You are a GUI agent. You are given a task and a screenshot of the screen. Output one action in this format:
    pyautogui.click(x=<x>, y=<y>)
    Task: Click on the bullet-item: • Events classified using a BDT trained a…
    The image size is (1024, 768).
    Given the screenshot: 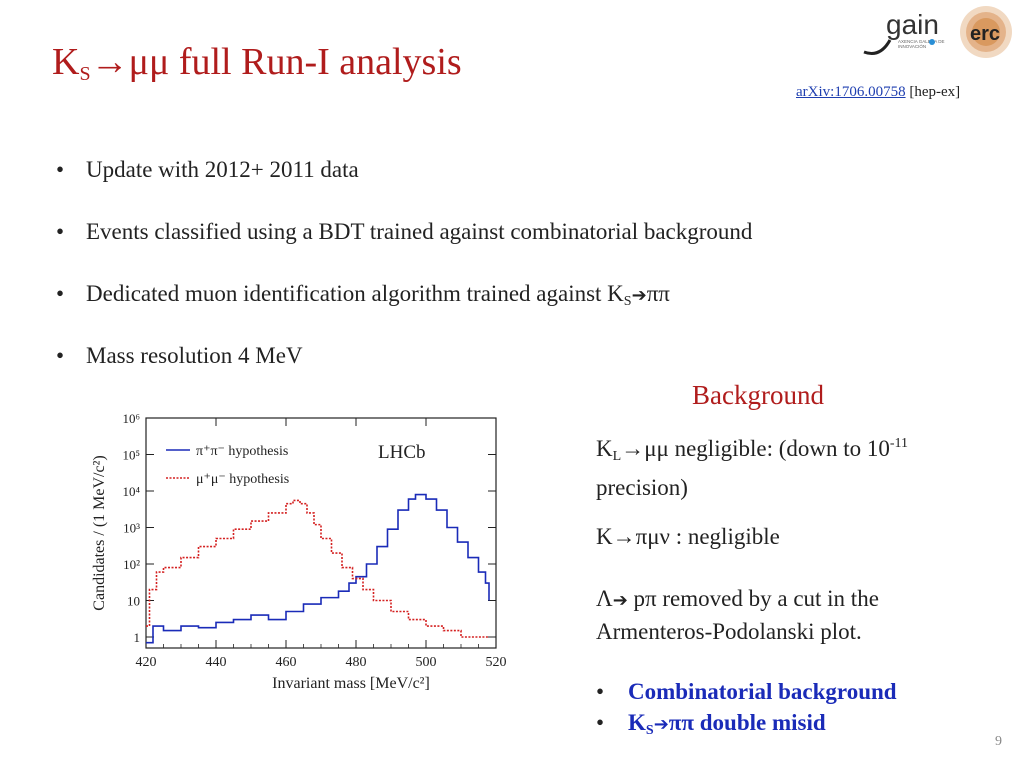 What is the action you would take?
    pyautogui.click(x=404, y=231)
    